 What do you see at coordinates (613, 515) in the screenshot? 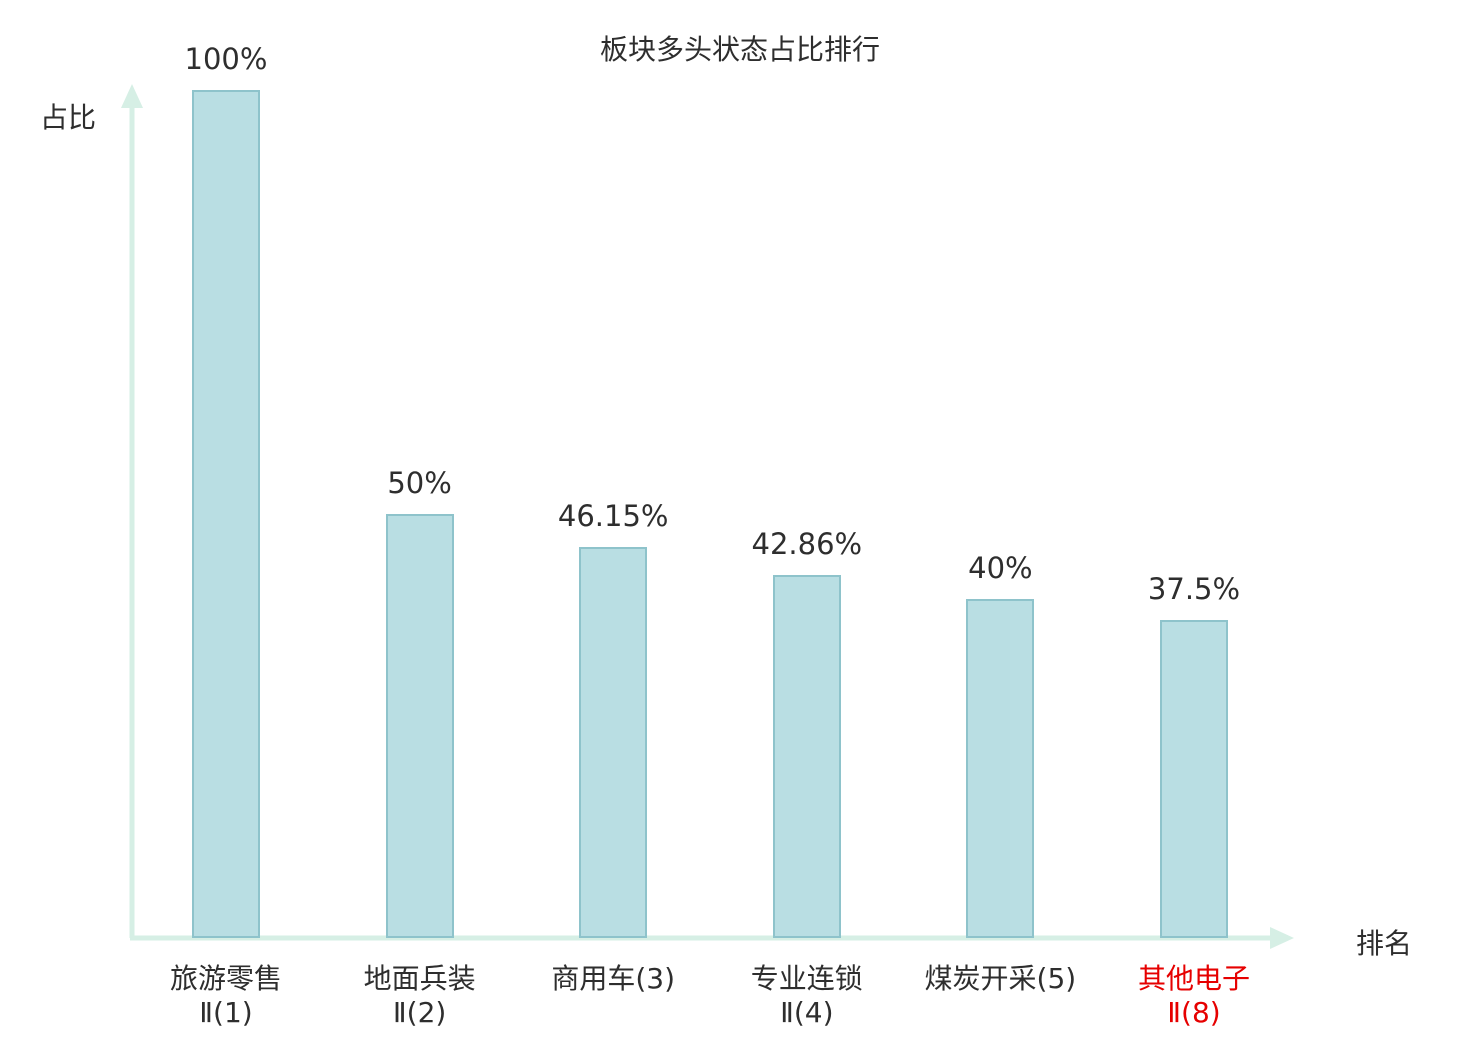
I see `bar-value-label: 46.15%` at bounding box center [613, 515].